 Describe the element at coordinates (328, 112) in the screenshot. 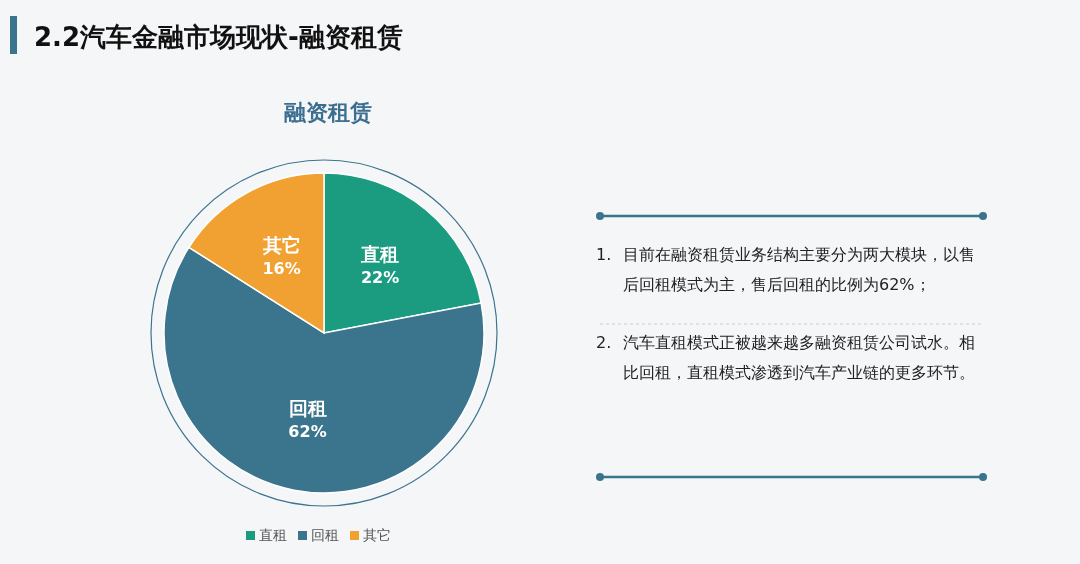

I see `chart-title: 融资租赁` at that location.